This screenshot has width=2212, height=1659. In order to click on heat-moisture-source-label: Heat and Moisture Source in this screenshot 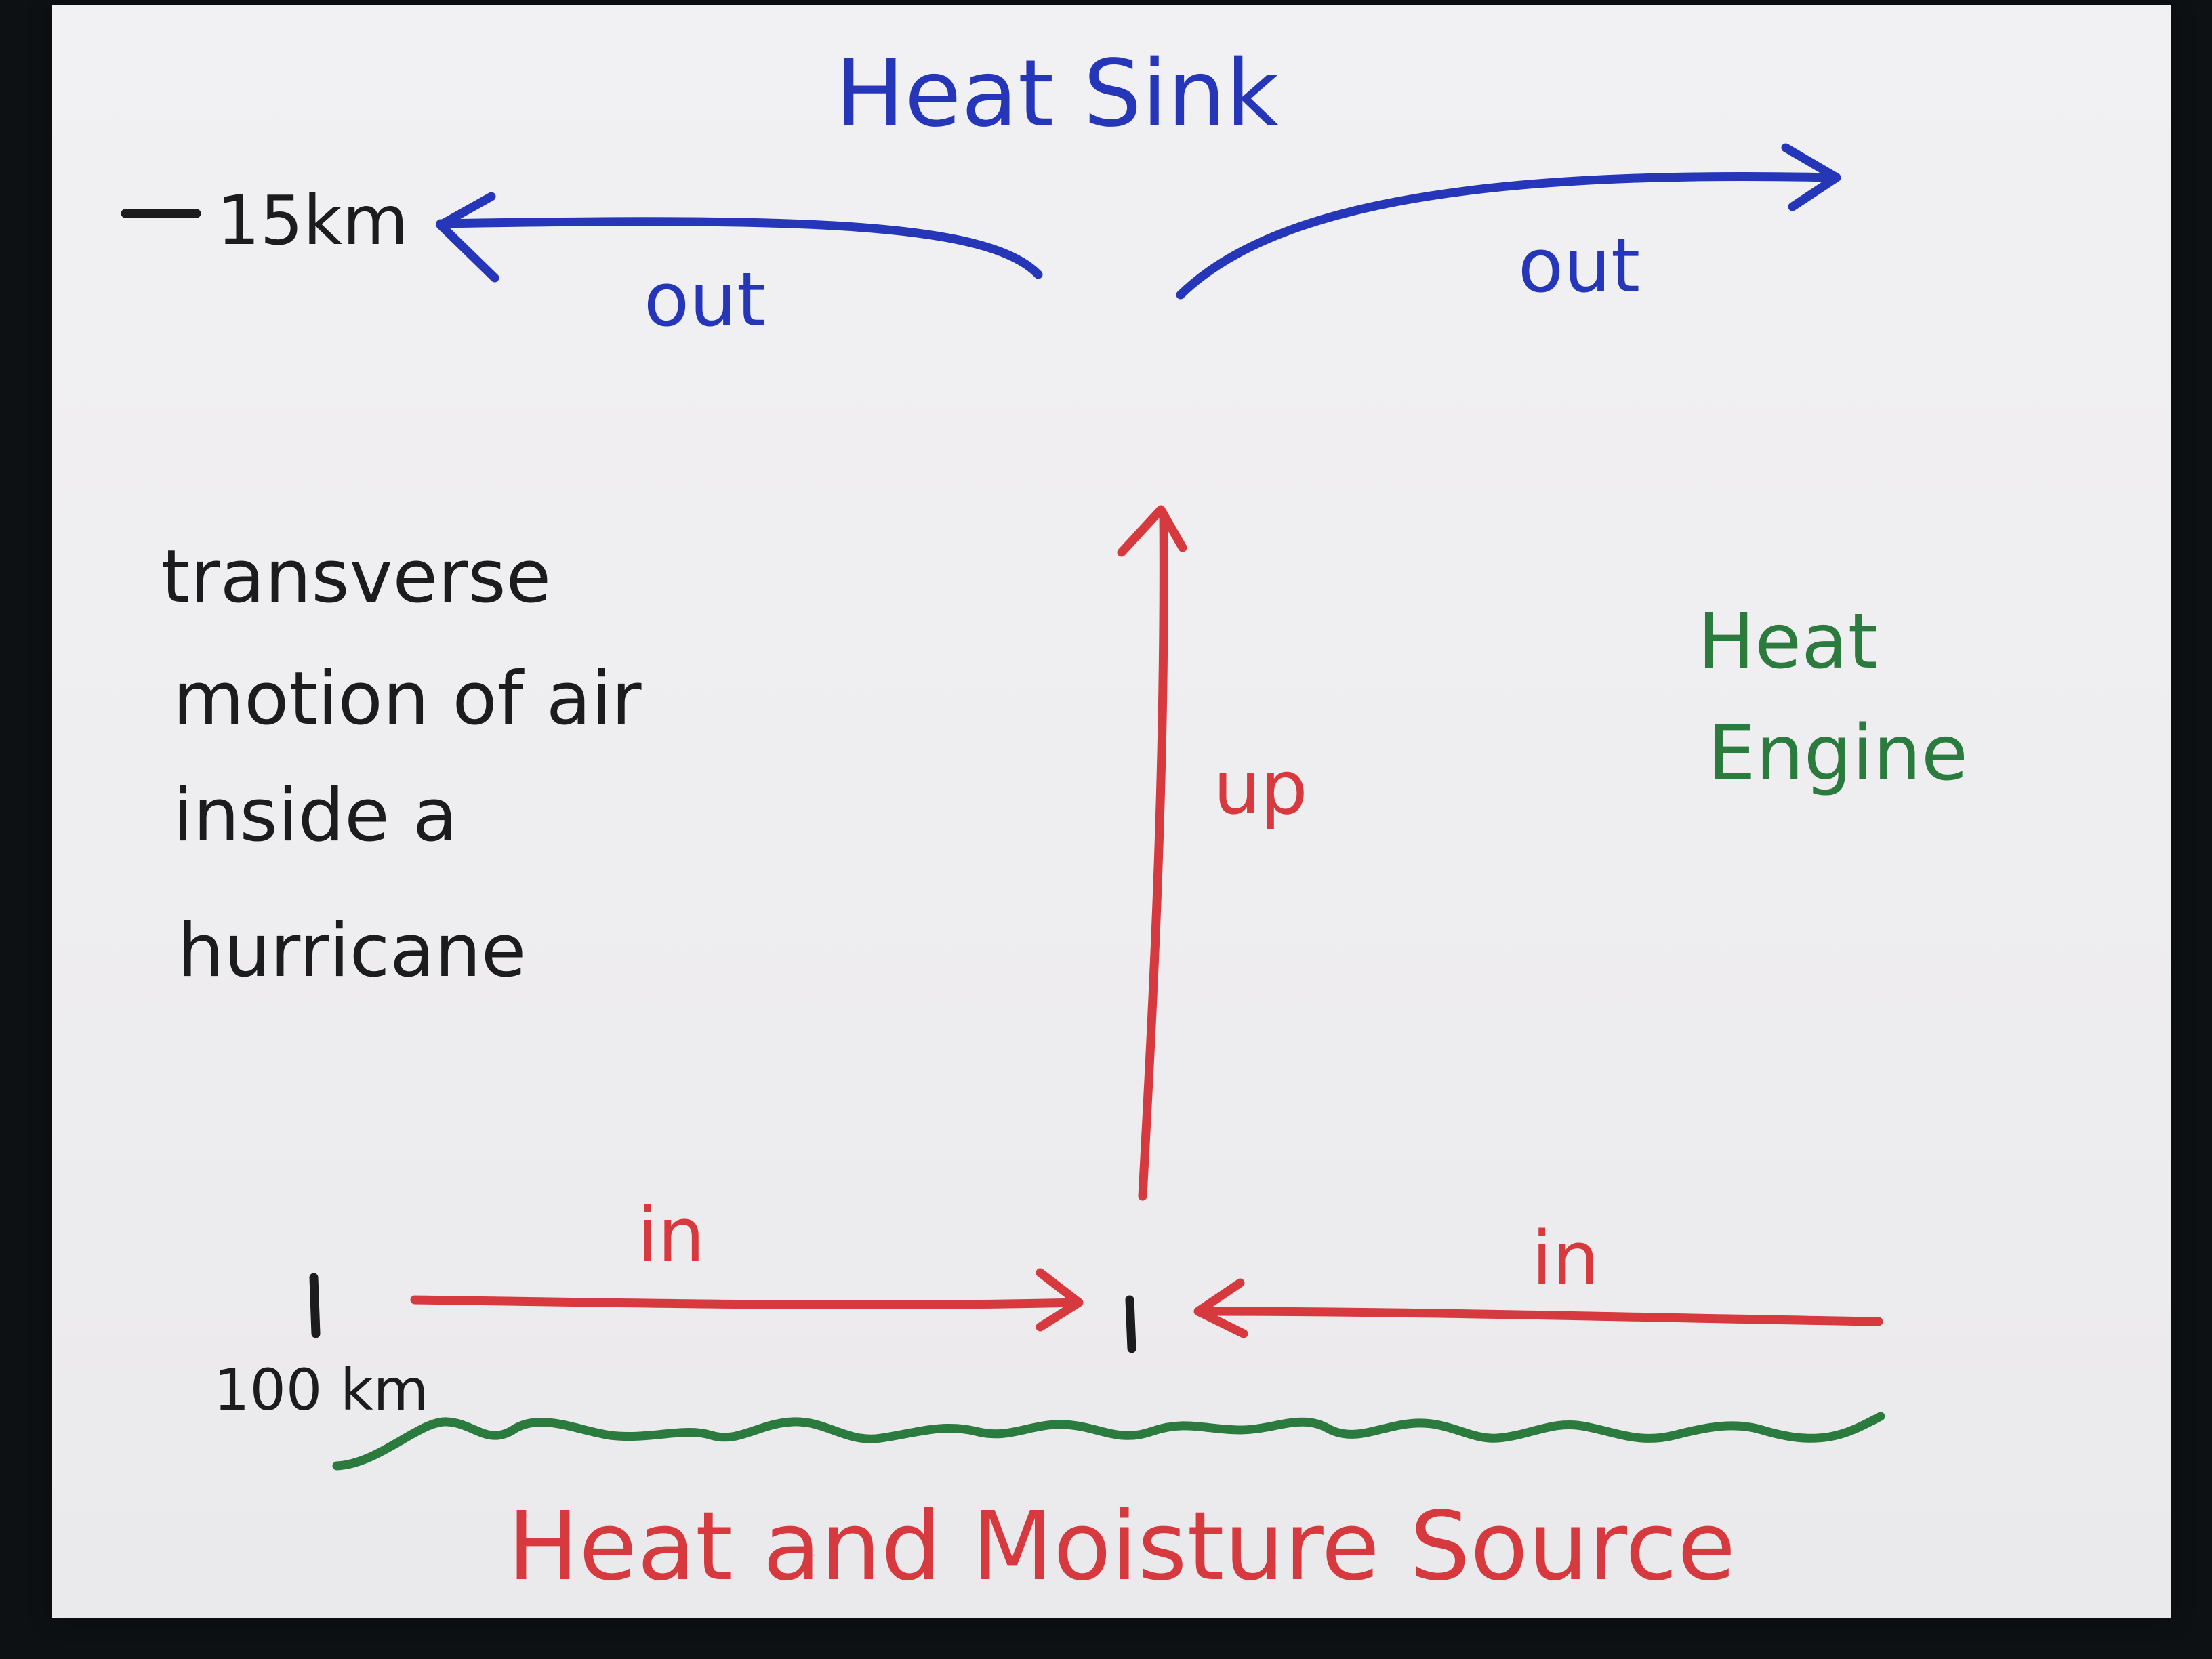, I will do `click(1122, 1547)`.